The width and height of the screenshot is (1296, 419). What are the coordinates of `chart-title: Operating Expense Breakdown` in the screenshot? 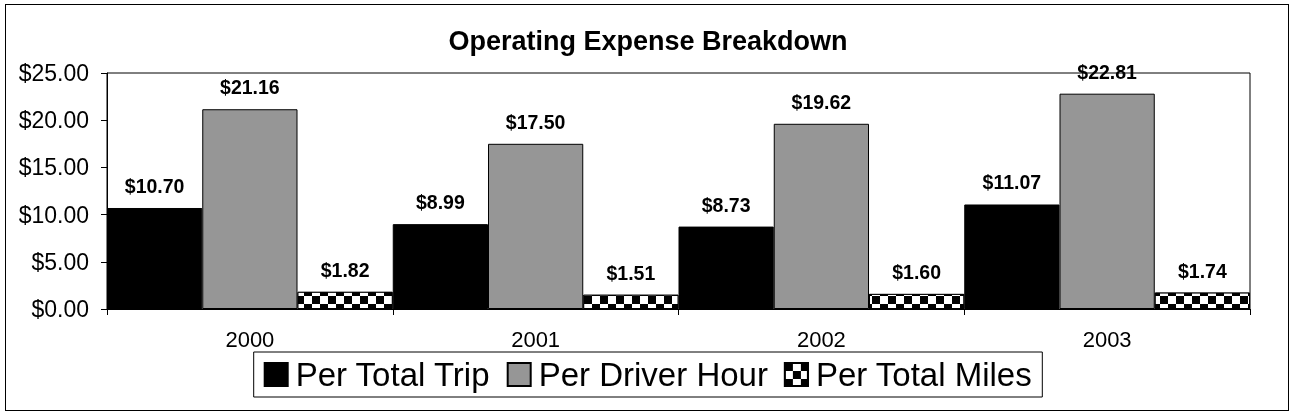 It's located at (648, 40).